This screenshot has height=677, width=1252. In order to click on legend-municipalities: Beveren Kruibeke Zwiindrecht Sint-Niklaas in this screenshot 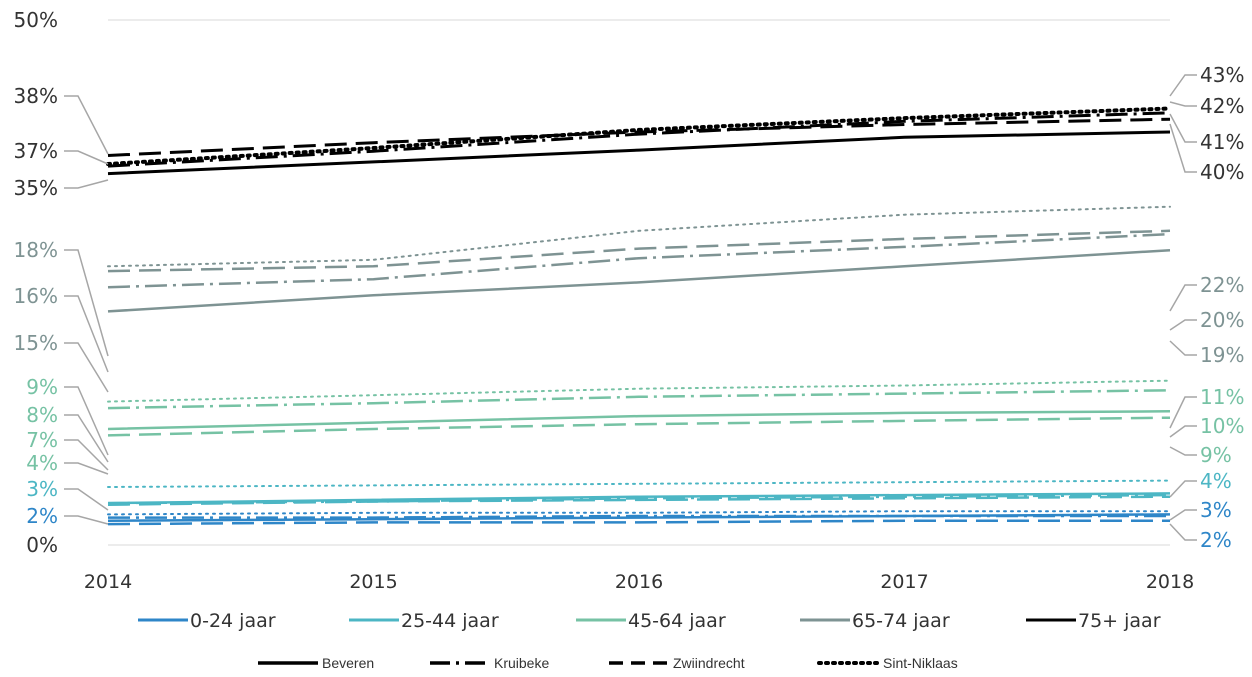, I will do `click(608, 663)`.